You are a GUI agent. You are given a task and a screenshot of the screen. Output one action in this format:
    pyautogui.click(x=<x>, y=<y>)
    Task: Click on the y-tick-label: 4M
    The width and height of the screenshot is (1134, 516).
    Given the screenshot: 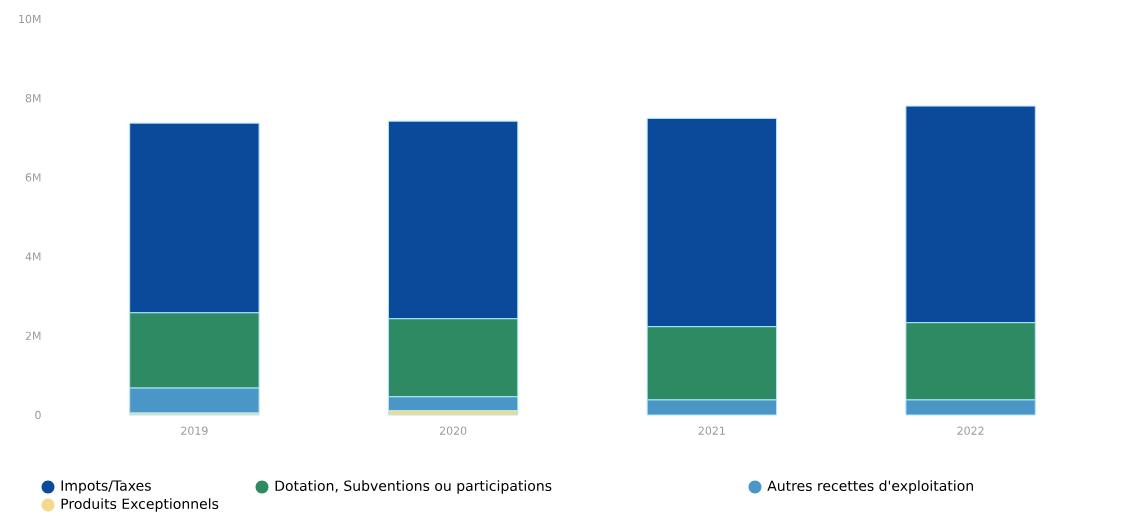 What is the action you would take?
    pyautogui.click(x=33, y=256)
    